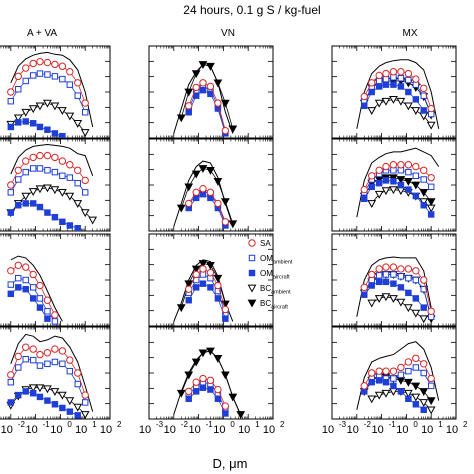 The image size is (474, 474). What do you see at coordinates (282, 424) in the screenshot?
I see `x-tick-exponent: 2` at bounding box center [282, 424].